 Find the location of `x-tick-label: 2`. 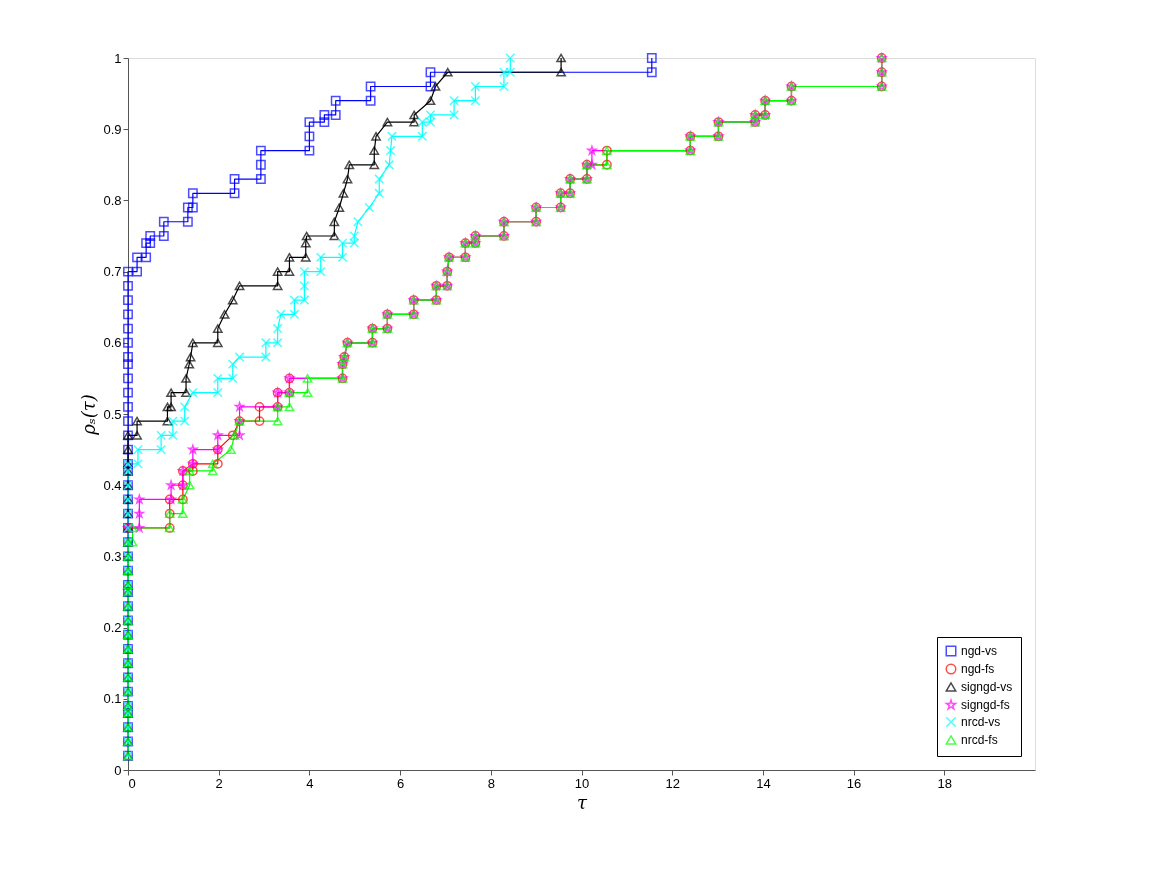

x-tick-label: 2 is located at coordinates (219, 783).